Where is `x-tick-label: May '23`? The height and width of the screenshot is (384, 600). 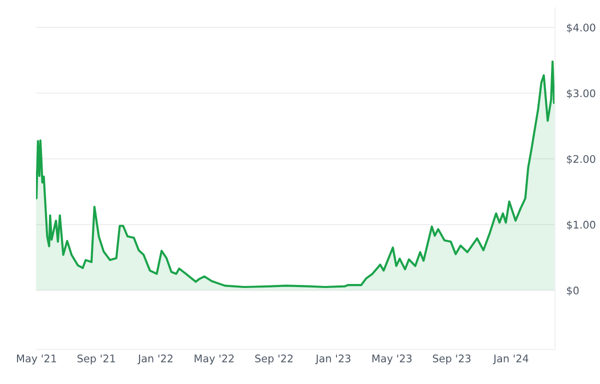
x-tick-label: May '23 is located at coordinates (392, 359).